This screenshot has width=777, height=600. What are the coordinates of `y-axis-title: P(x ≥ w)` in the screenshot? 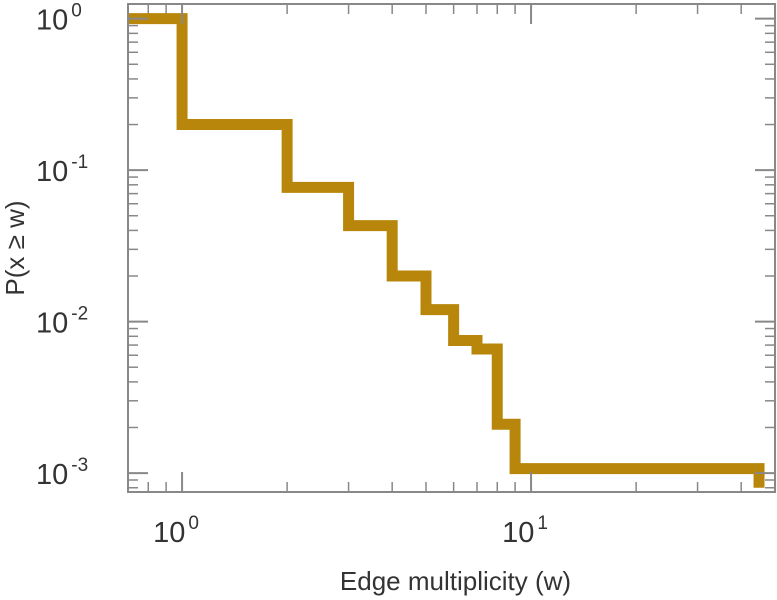 It's located at (15, 247).